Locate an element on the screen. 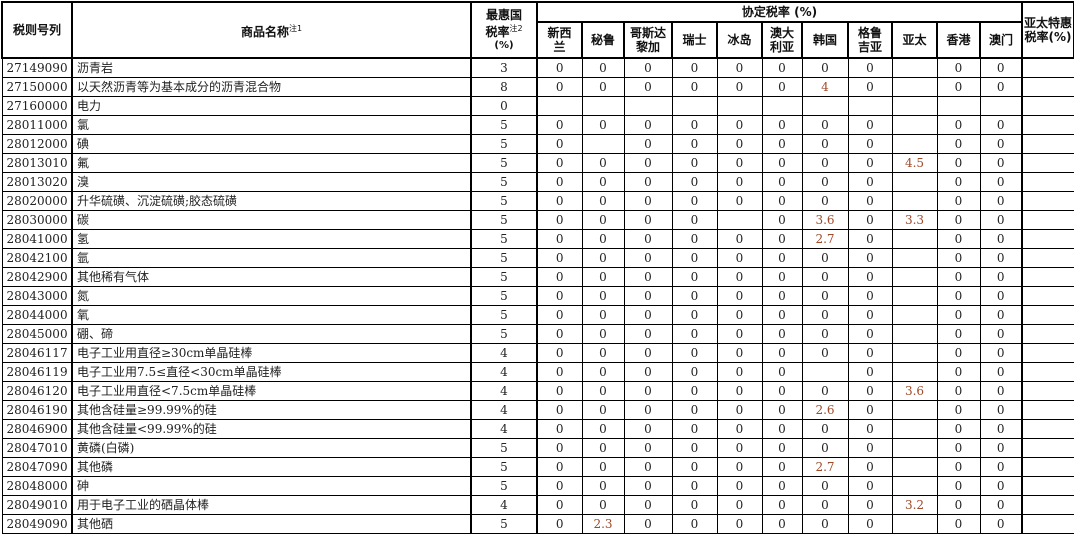  table-row: 28047090 其他磷 5 0 0 0 0 0 0 2.7 0 0 0 is located at coordinates (537, 467).